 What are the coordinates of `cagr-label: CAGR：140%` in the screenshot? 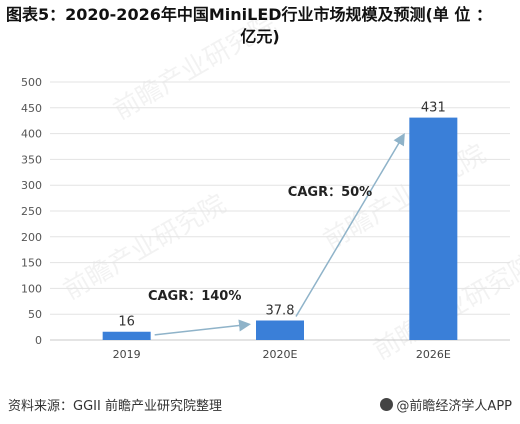 It's located at (194, 296).